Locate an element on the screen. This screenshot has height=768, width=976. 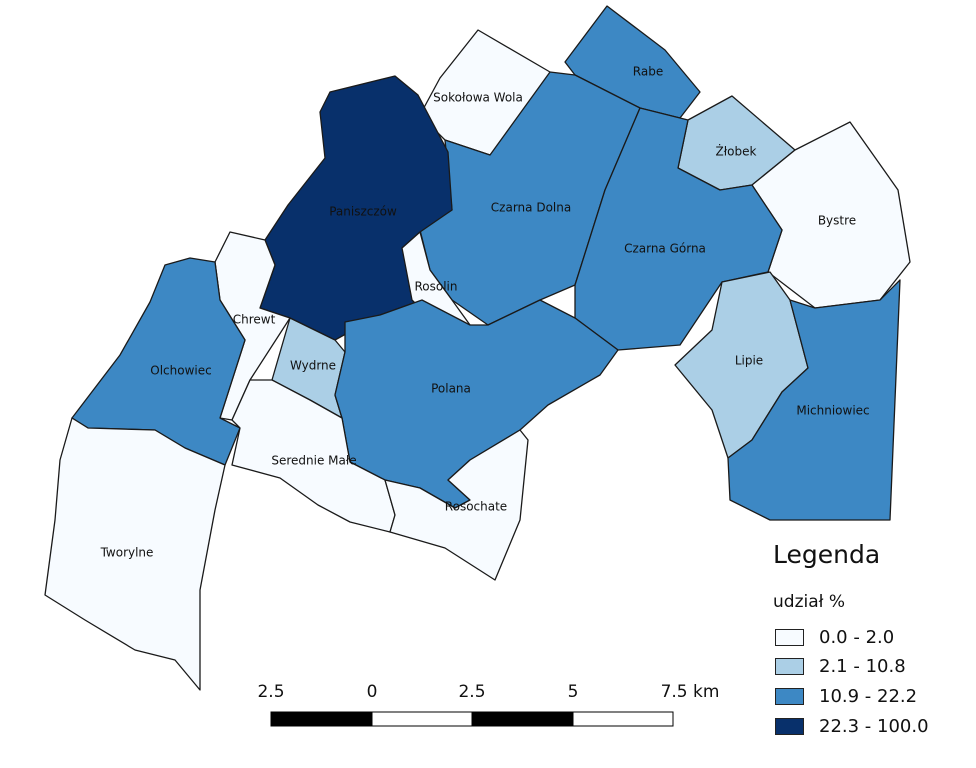
region-label: Rosolin is located at coordinates (435, 287).